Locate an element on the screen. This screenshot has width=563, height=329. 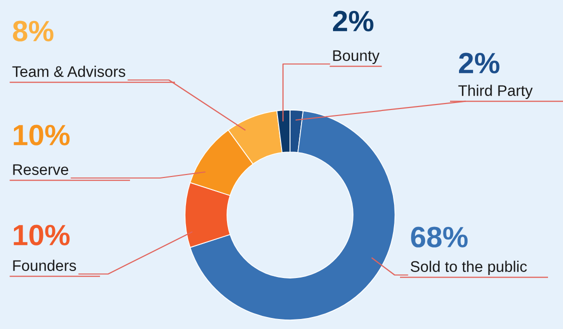
data-label: 8% is located at coordinates (33, 31).